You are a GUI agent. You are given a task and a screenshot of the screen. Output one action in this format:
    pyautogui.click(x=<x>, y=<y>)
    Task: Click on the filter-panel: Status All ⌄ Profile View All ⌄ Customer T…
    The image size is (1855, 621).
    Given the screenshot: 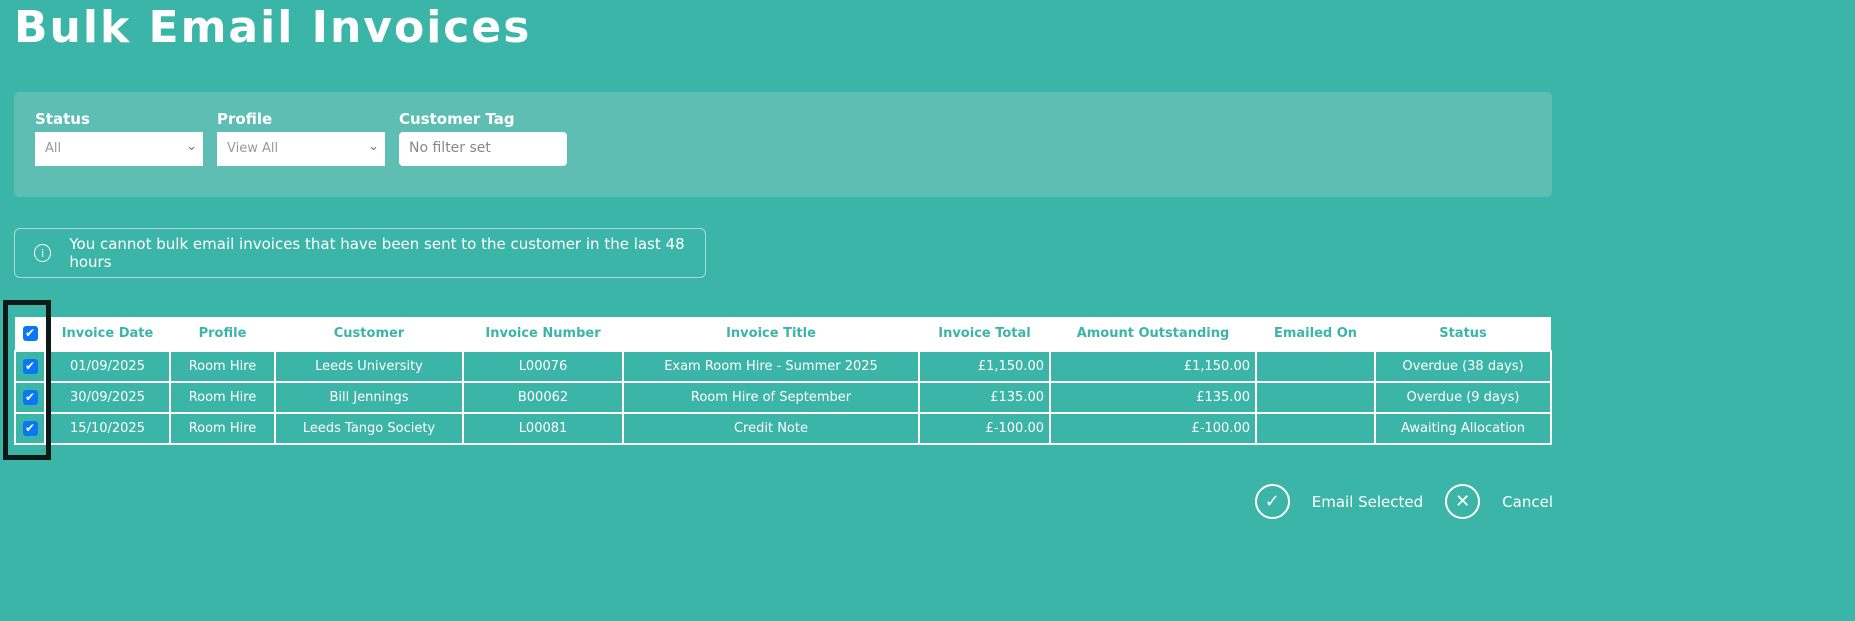 What is the action you would take?
    pyautogui.click(x=783, y=144)
    